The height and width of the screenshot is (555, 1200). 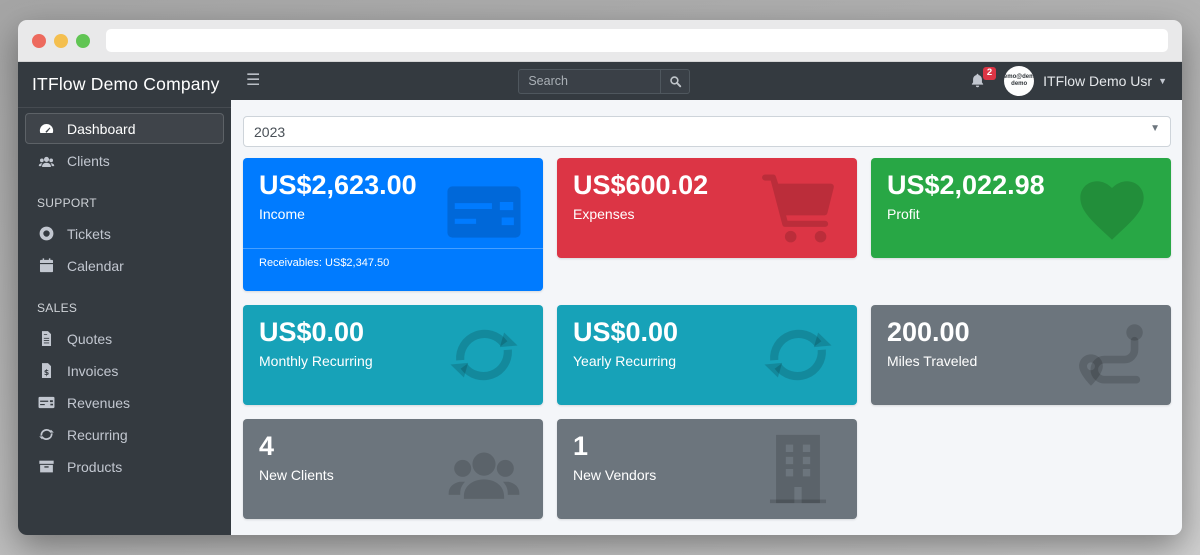 I want to click on stat-card-new-vendors: 1 New Vendors, so click(x=707, y=469).